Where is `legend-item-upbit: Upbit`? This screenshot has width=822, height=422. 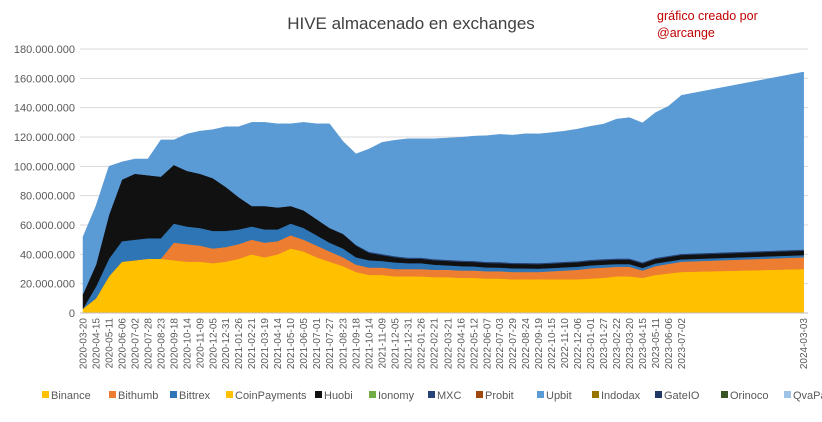 legend-item-upbit: Upbit is located at coordinates (554, 396).